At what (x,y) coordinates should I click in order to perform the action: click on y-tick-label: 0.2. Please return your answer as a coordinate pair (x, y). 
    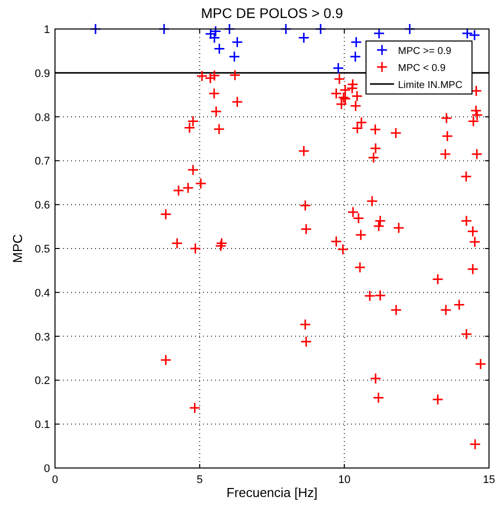
    Looking at the image, I should click on (42, 381).